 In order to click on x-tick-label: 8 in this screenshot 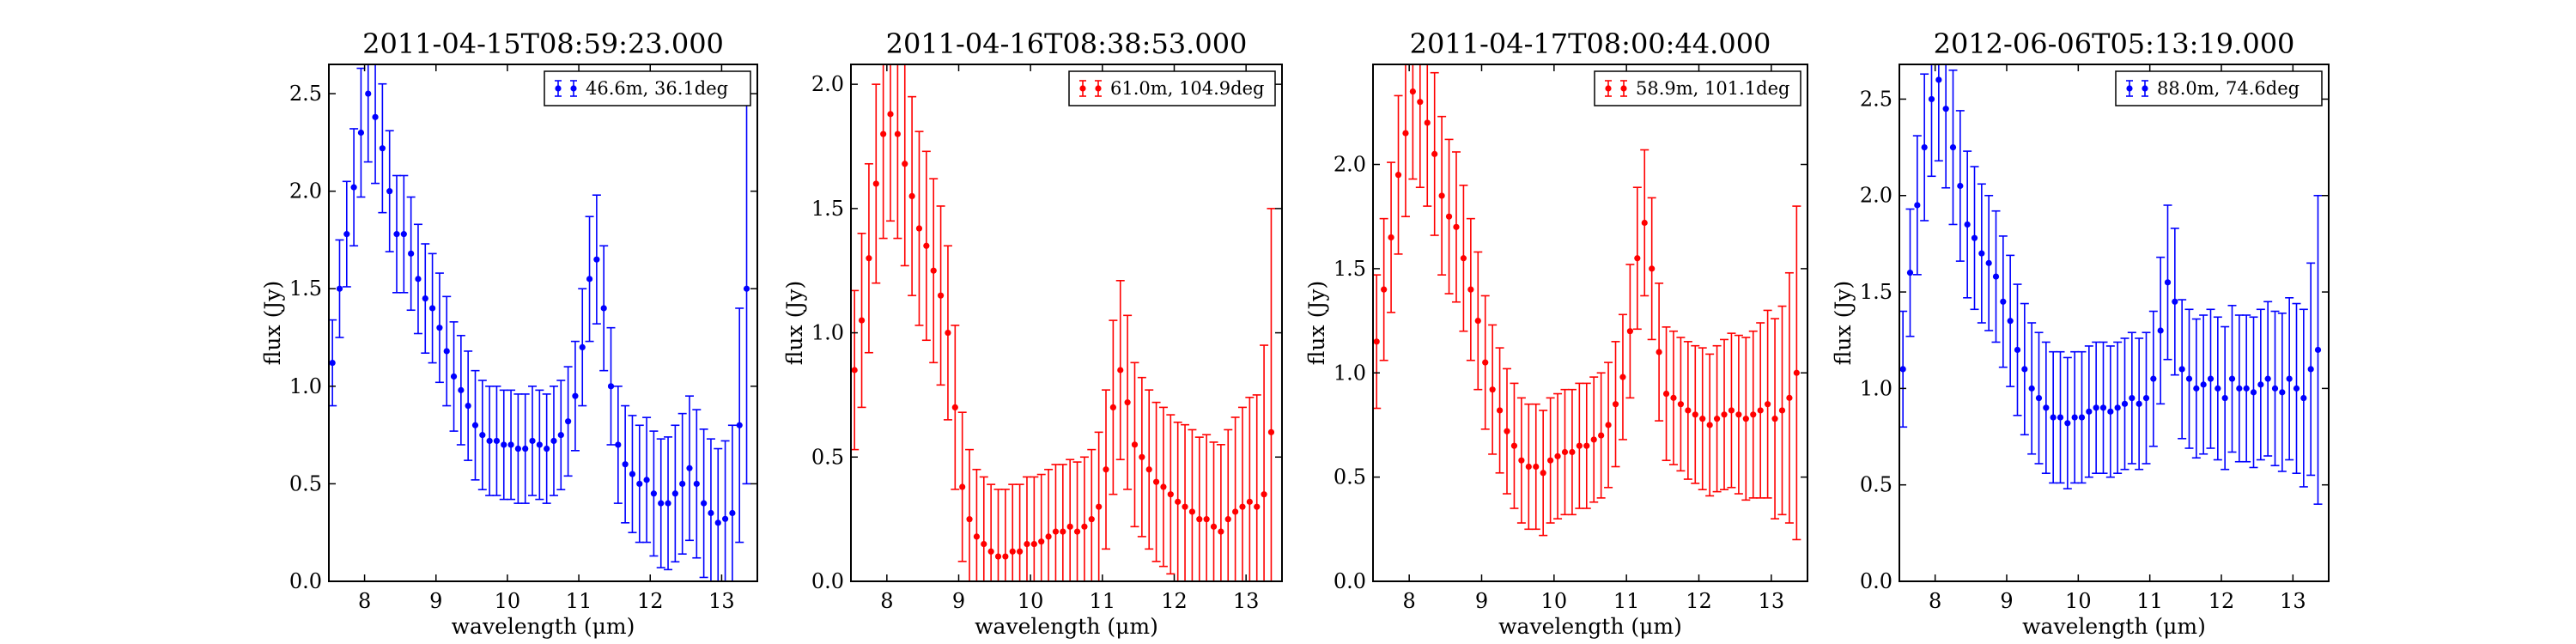, I will do `click(886, 601)`.